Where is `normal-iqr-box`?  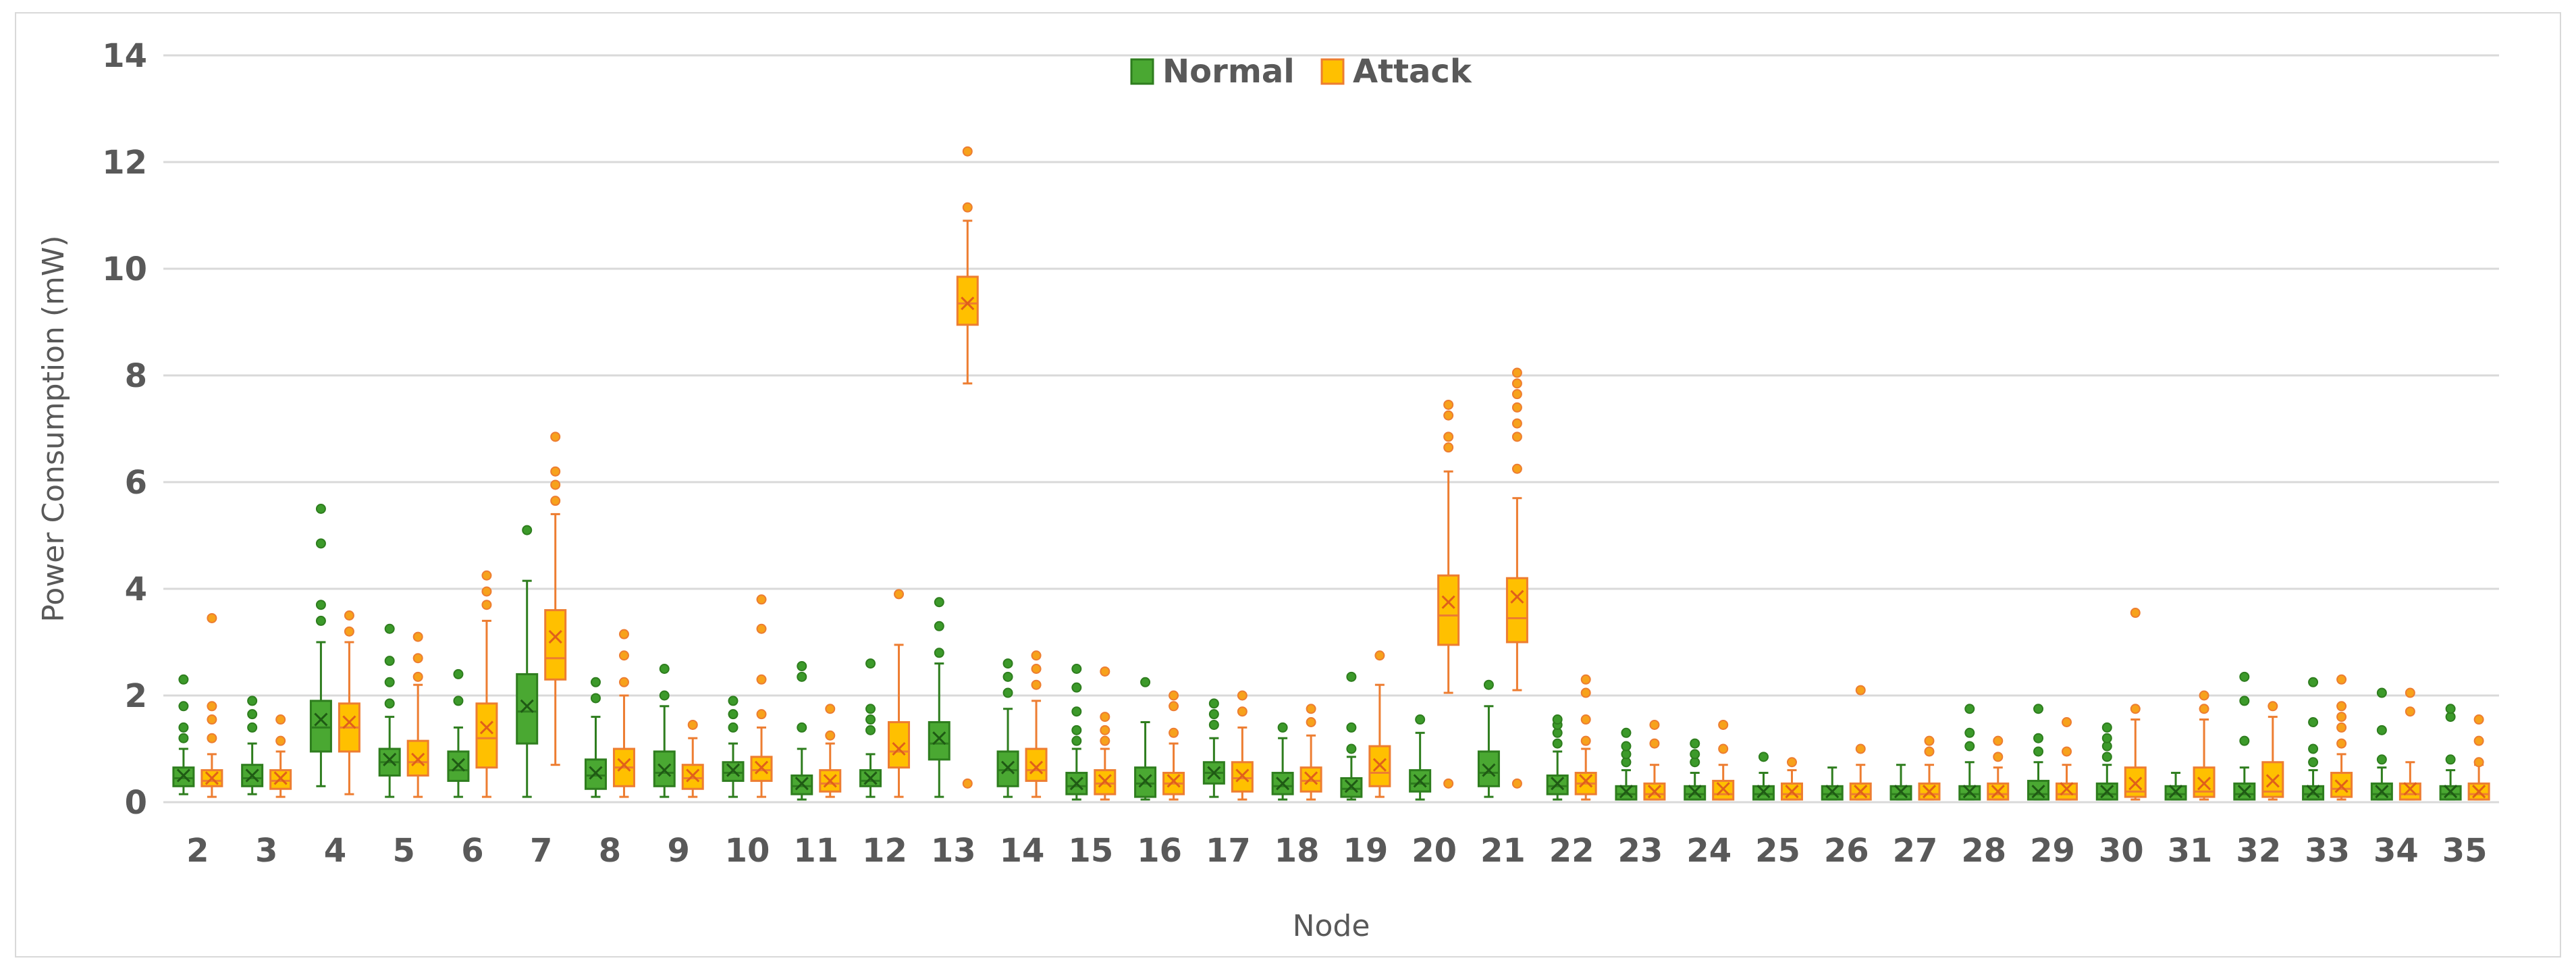
normal-iqr-box is located at coordinates (664, 769).